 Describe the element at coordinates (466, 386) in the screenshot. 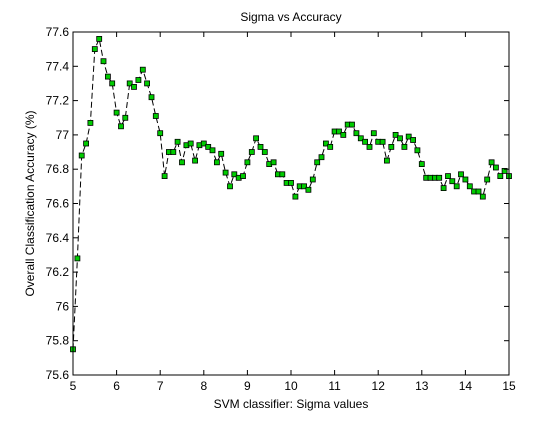

I see `x-tick-label: 14` at that location.